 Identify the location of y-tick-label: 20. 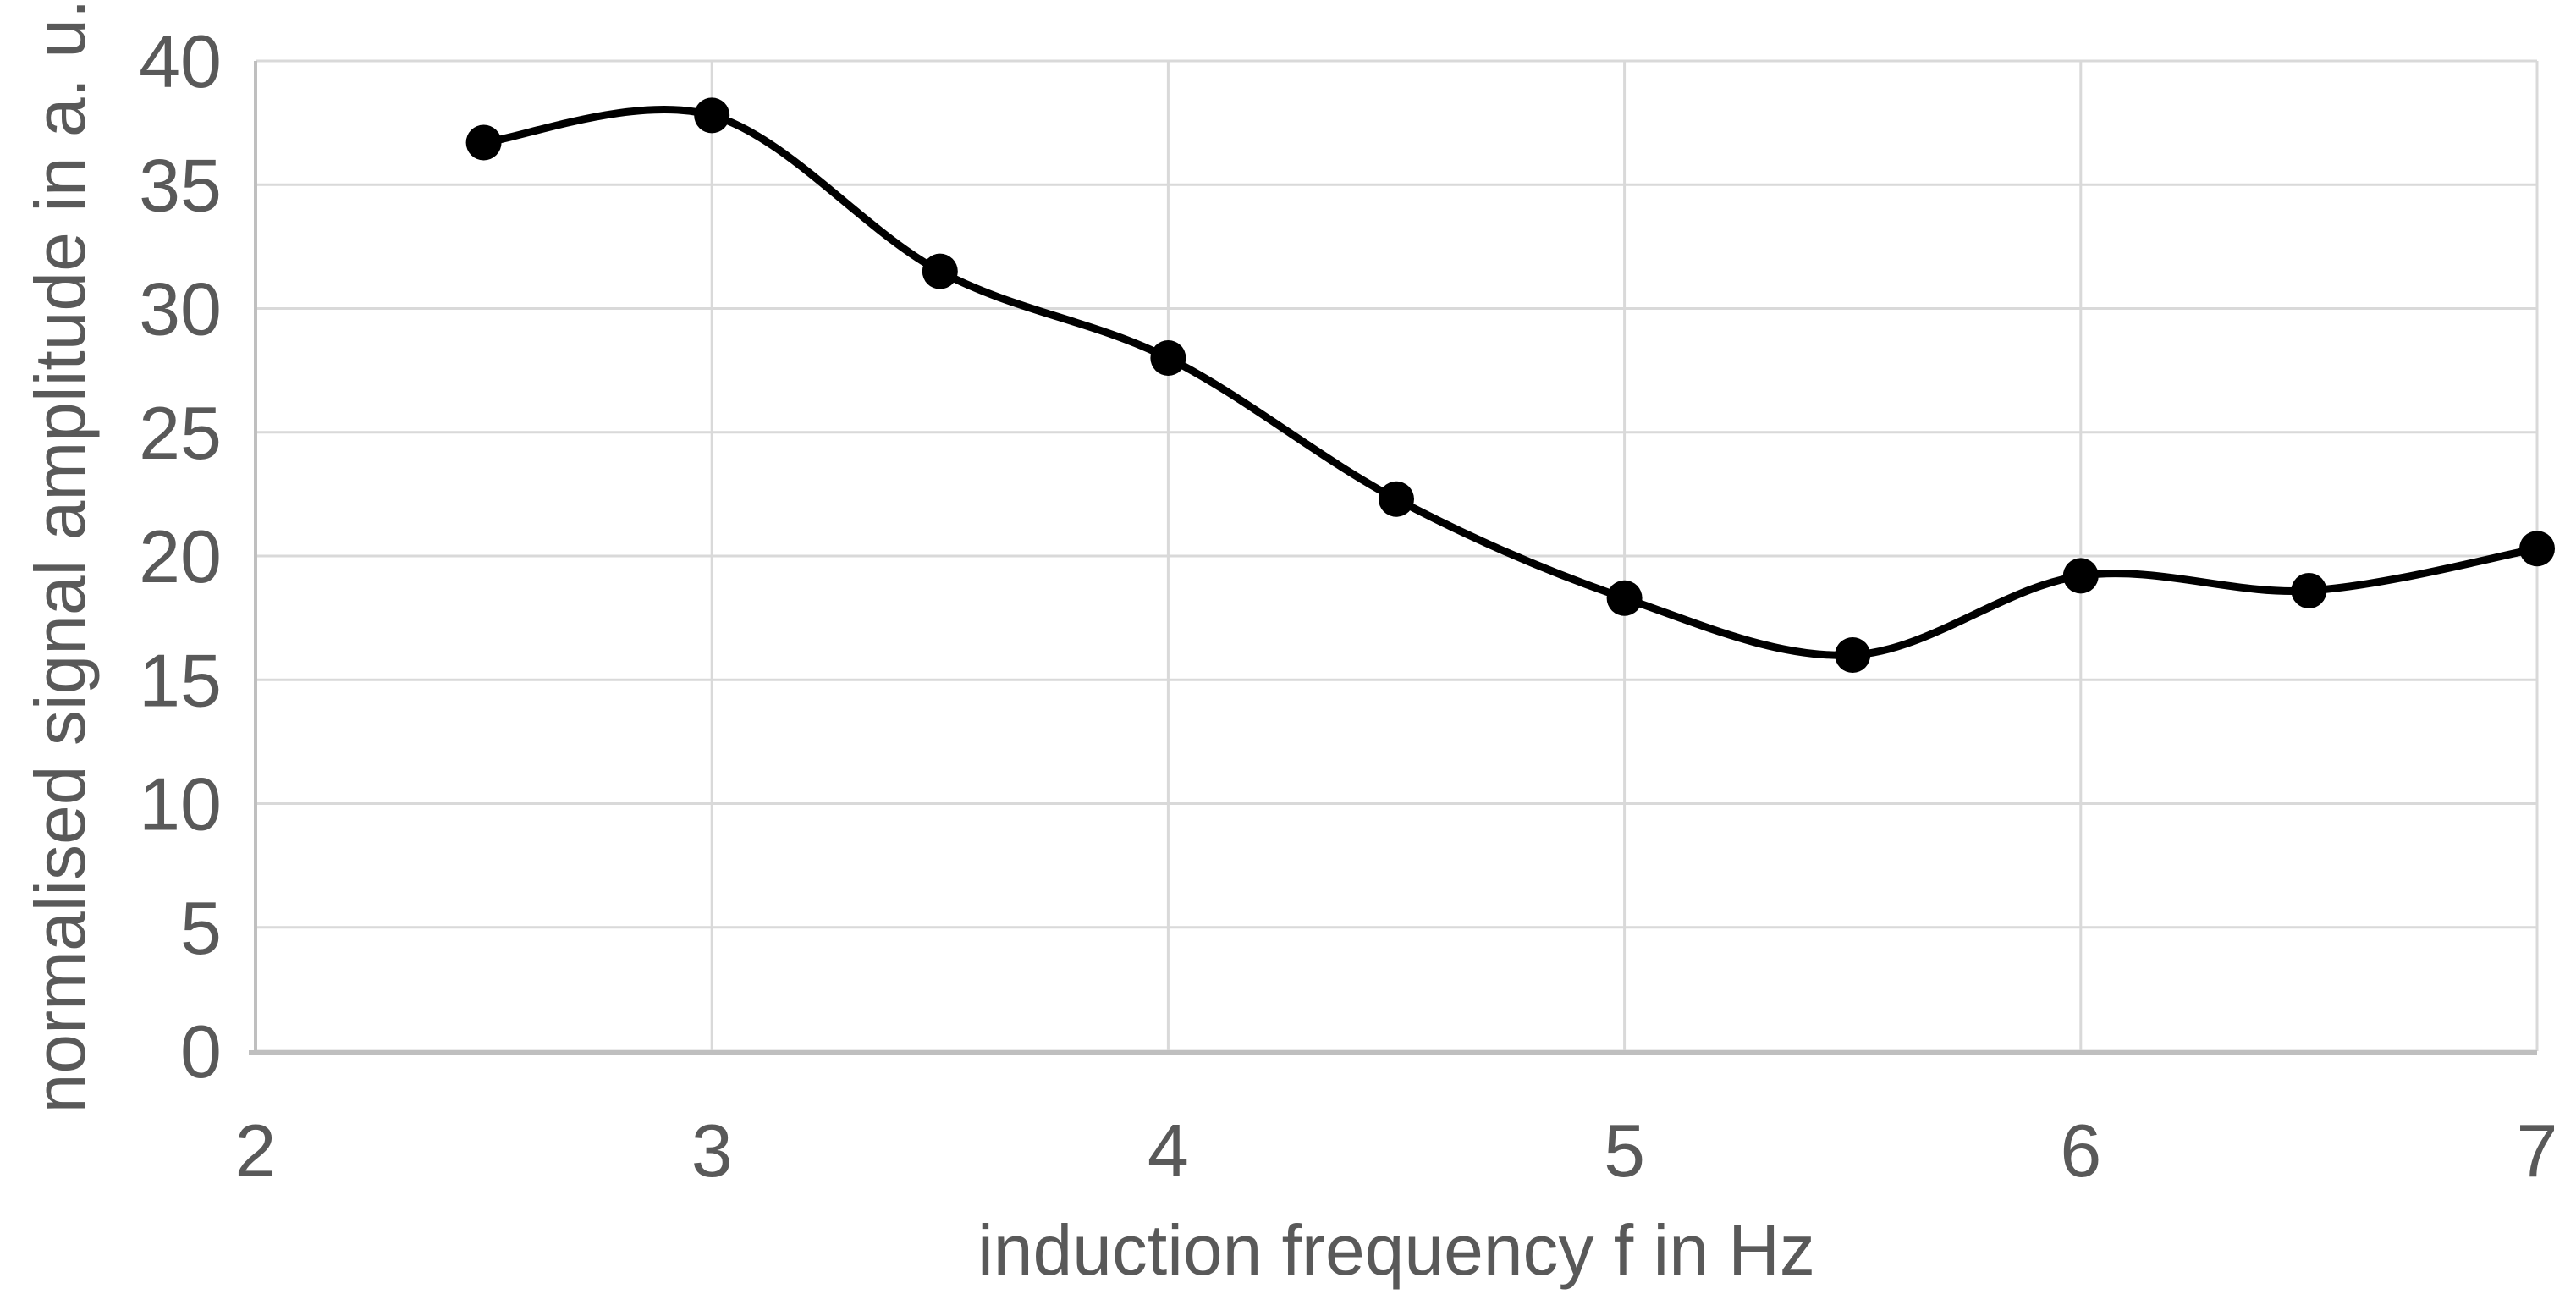
(180, 556).